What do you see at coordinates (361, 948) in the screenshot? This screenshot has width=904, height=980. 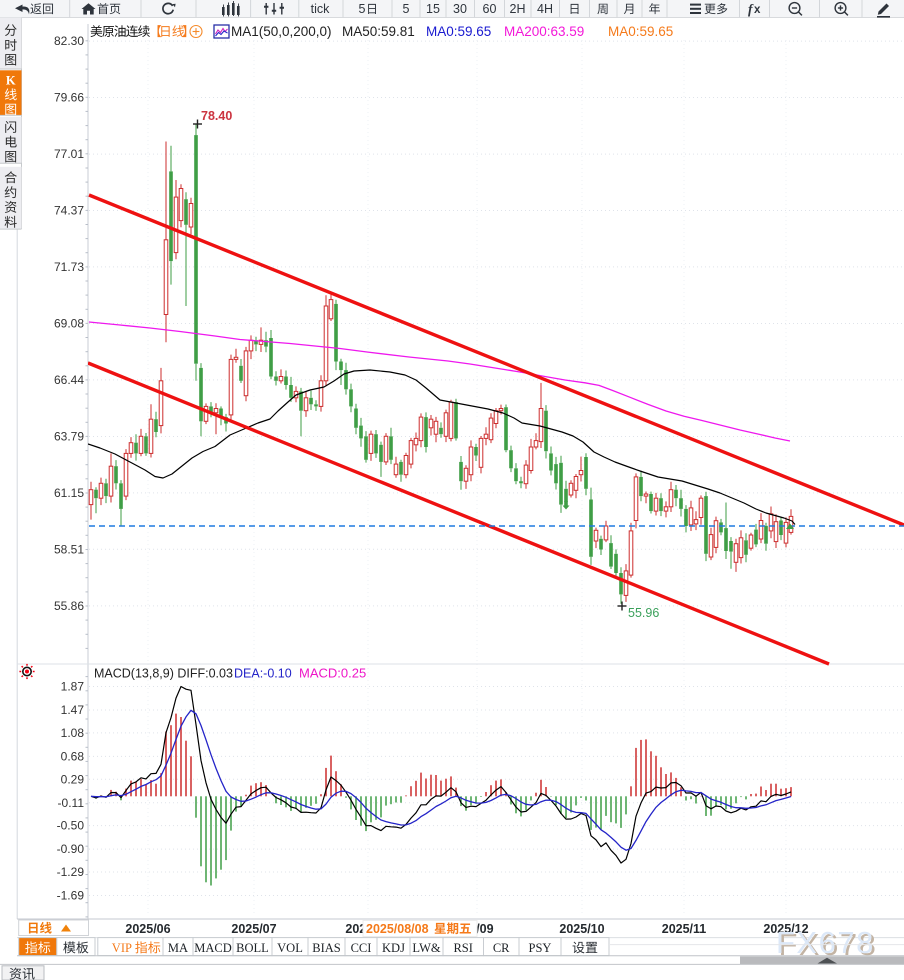 I see `svg-text: CCI` at bounding box center [361, 948].